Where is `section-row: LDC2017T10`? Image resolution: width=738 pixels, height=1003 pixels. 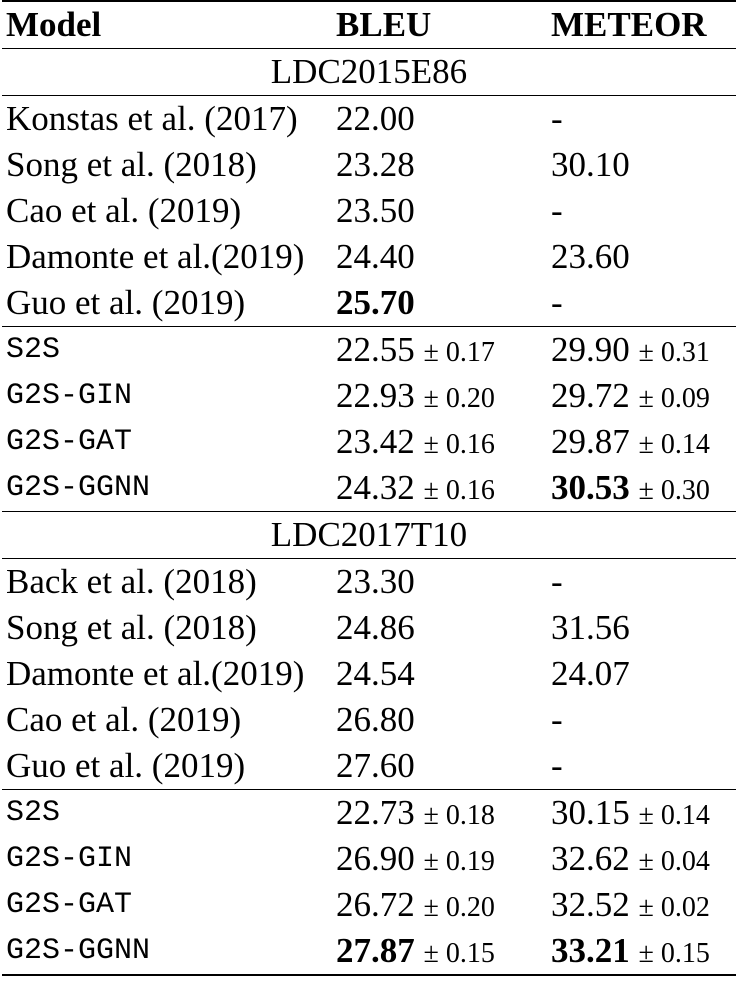
section-row: LDC2017T10 is located at coordinates (369, 535).